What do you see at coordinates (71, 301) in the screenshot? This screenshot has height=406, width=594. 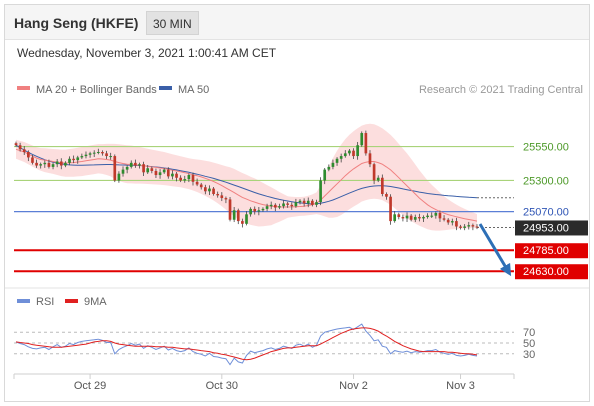 I see `rsi-ma-legend-swatch` at bounding box center [71, 301].